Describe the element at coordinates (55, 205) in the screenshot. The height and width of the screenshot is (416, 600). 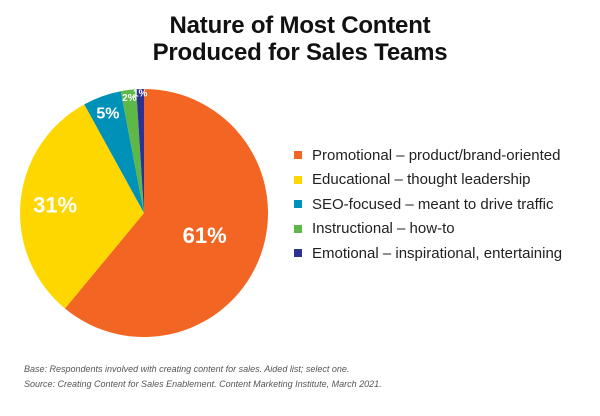
I see `slice-value-label: 31%` at that location.